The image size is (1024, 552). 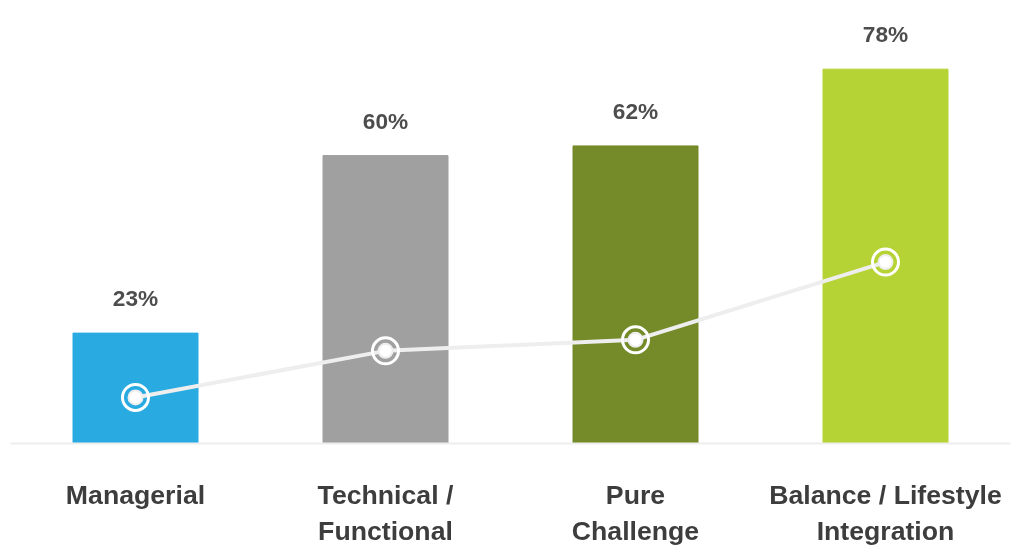 I want to click on x-tick-label: Managerial, so click(x=135, y=494).